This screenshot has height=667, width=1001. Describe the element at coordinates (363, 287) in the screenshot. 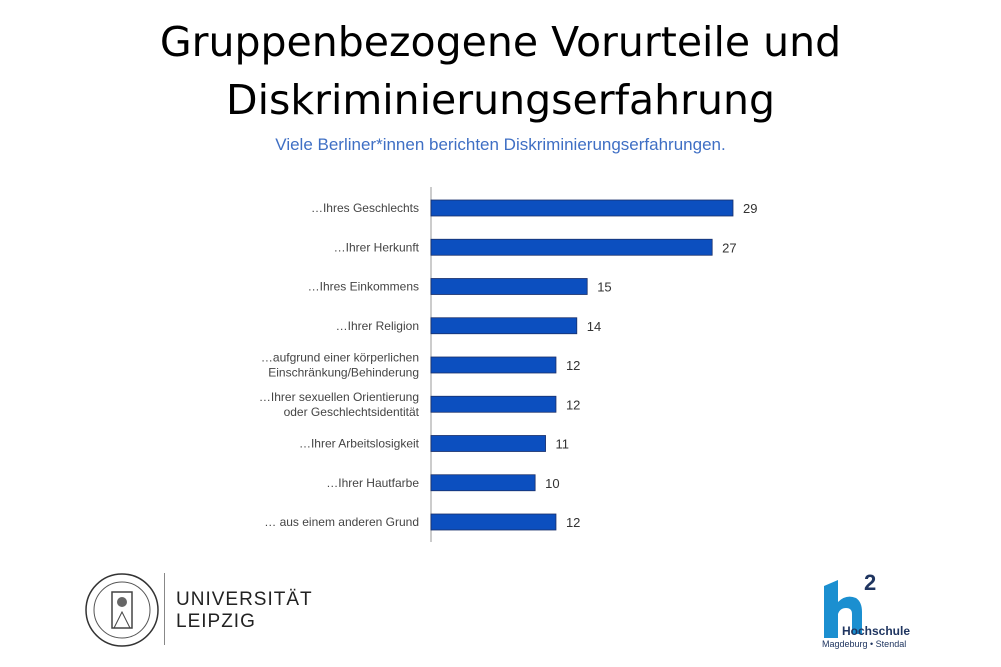

I see `category-label: …Ihres Einkommens` at that location.